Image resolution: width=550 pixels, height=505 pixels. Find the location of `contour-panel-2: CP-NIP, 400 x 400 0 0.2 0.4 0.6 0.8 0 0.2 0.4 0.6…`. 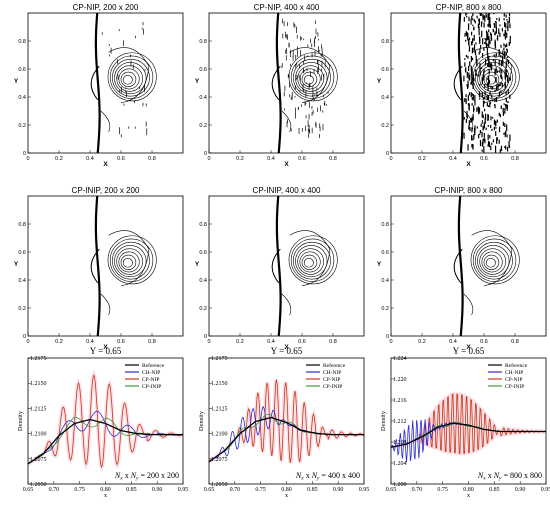

contour-panel-2: CP-NIP, 400 x 400 0 0.2 0.4 0.6 0.8 0 0.2 0.4 0.6… is located at coordinates (280, 85).